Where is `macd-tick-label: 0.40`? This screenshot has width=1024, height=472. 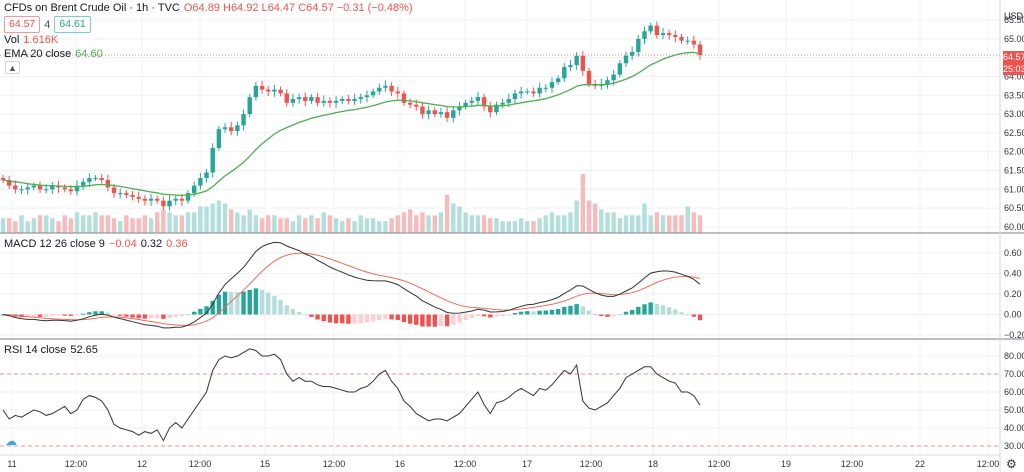
macd-tick-label: 0.40 is located at coordinates (1013, 274).